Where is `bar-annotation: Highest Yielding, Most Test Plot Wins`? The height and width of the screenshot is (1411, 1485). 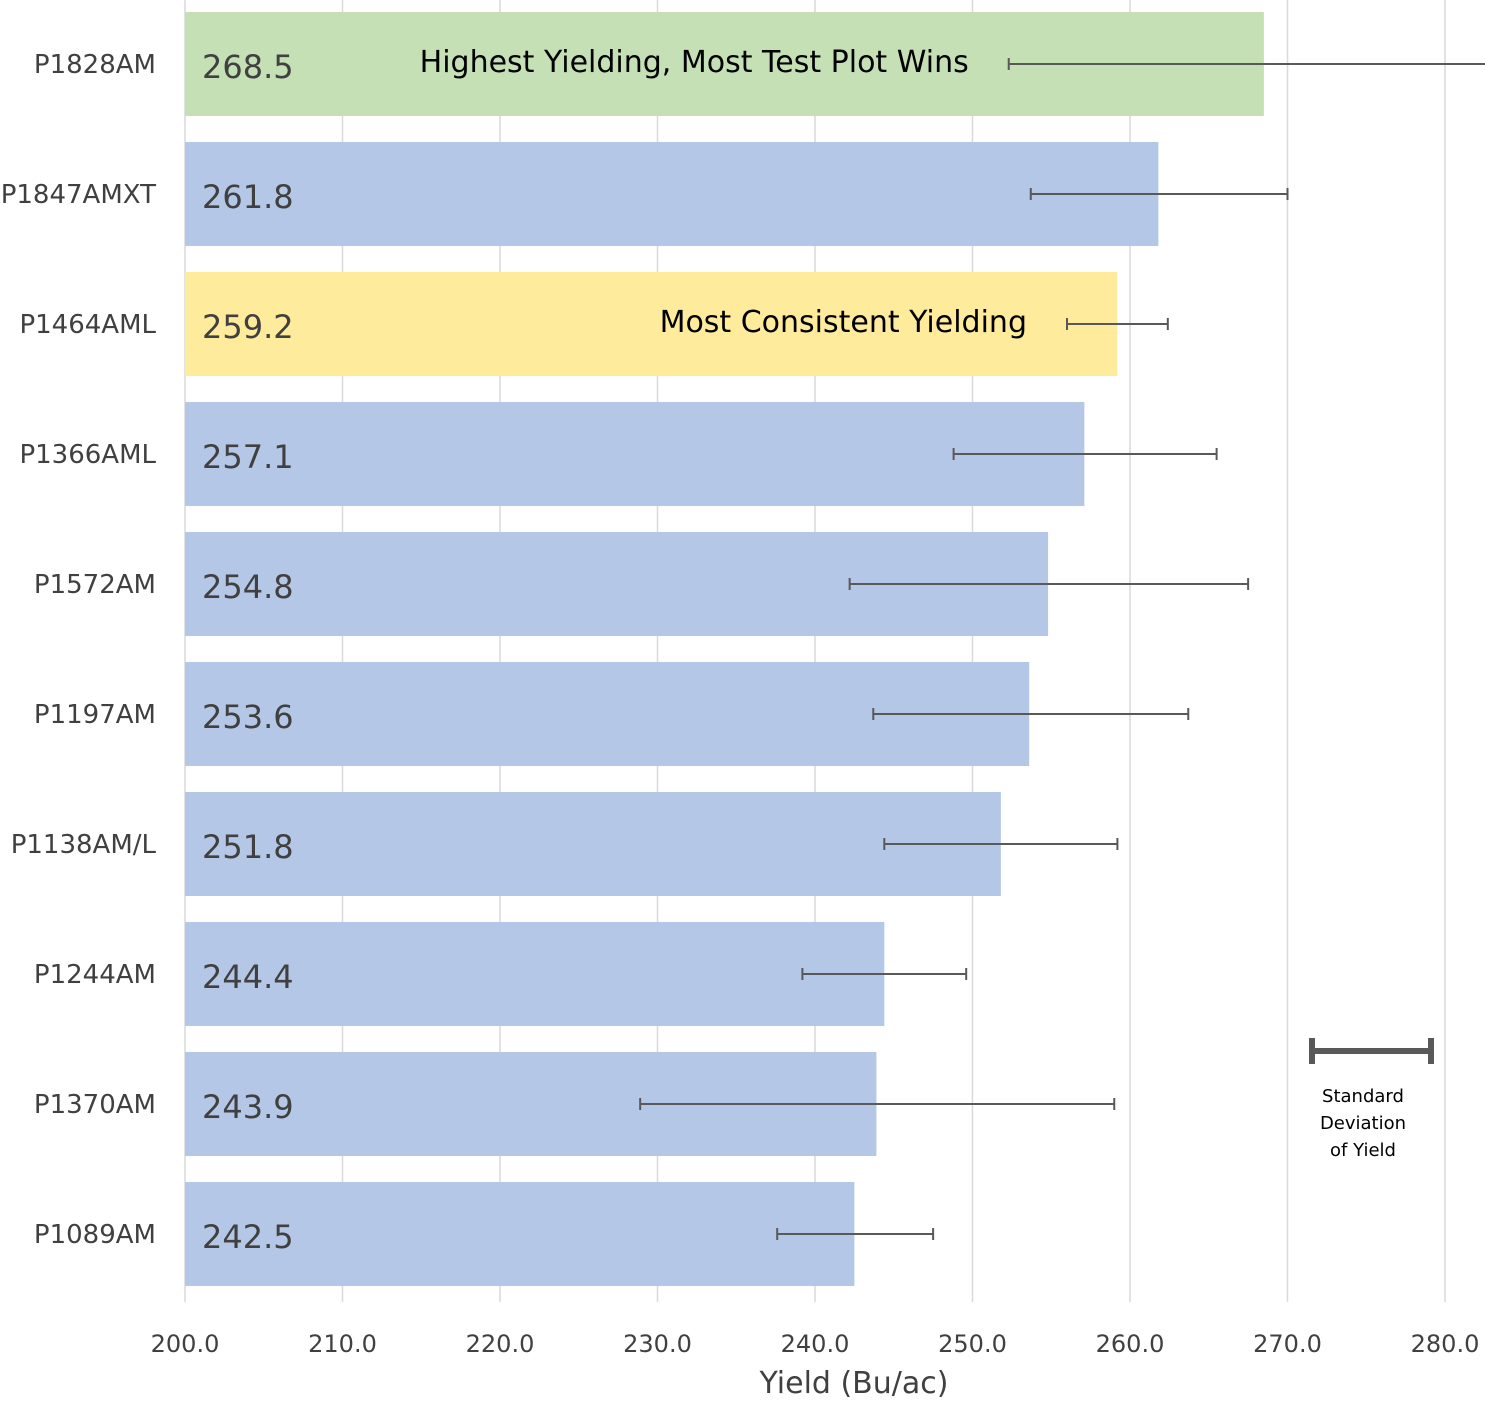
bar-annotation: Highest Yielding, Most Test Plot Wins is located at coordinates (694, 62).